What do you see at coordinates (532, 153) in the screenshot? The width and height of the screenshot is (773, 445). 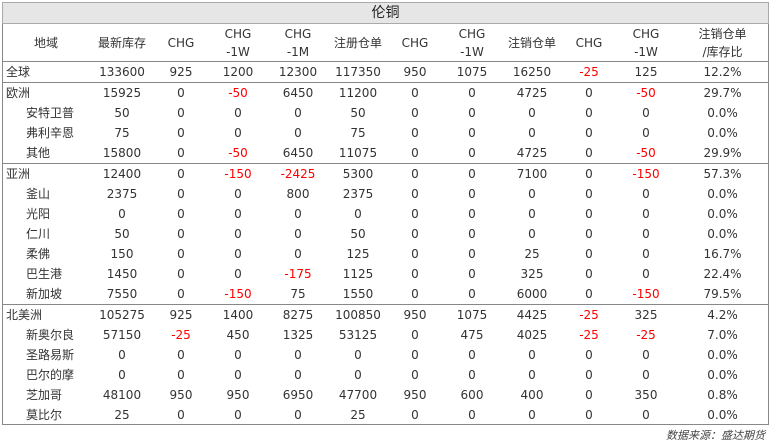 I see `table-cell: 4725` at bounding box center [532, 153].